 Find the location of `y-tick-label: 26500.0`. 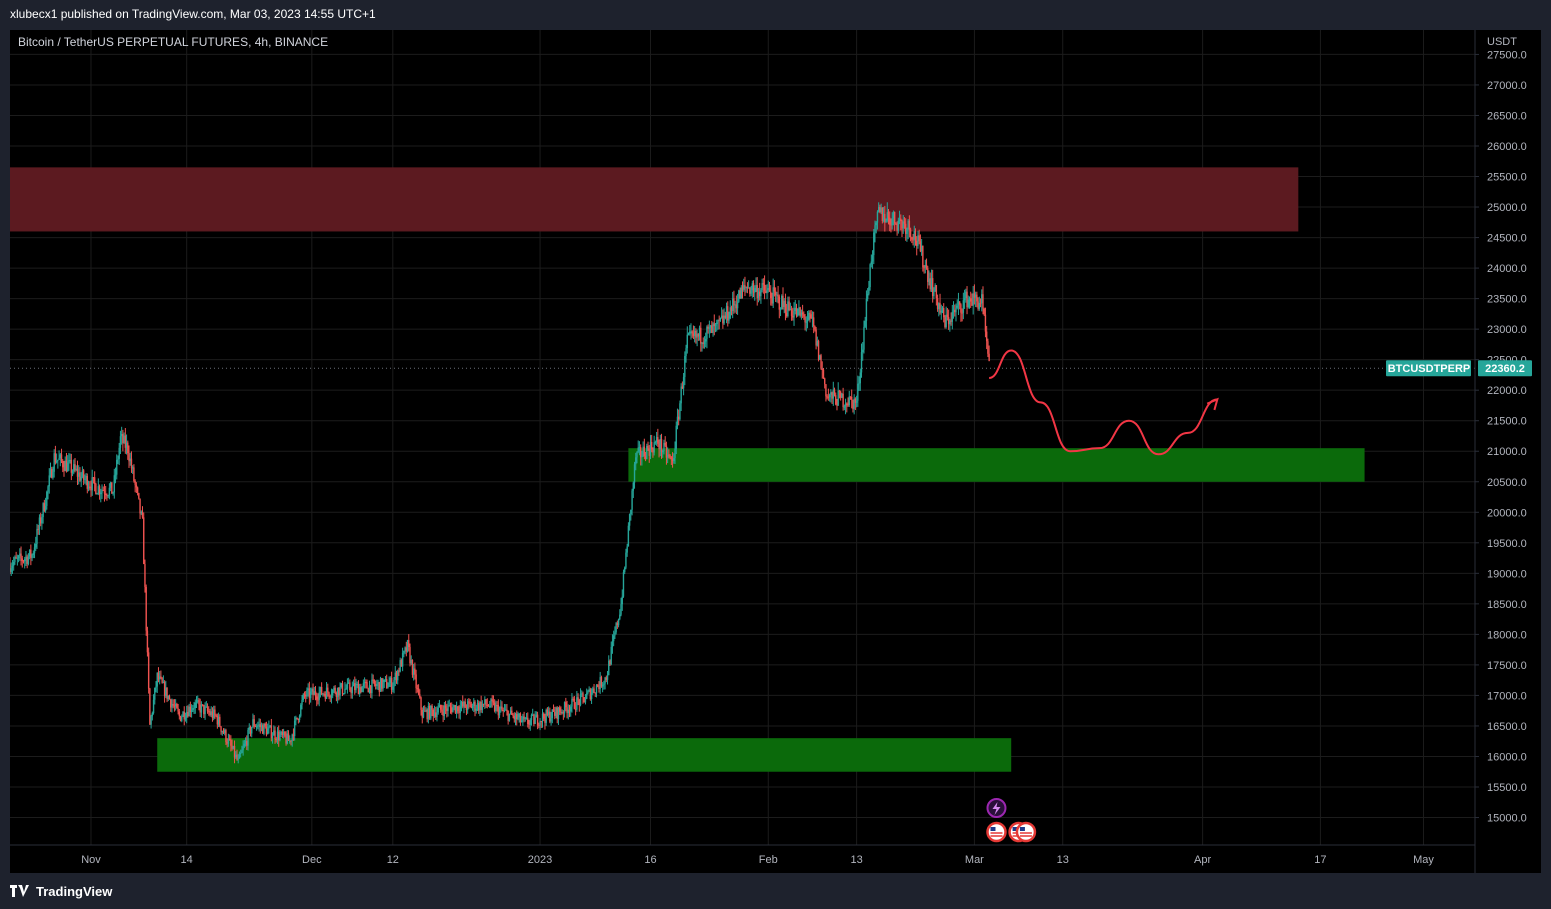

y-tick-label: 26500.0 is located at coordinates (1507, 116).